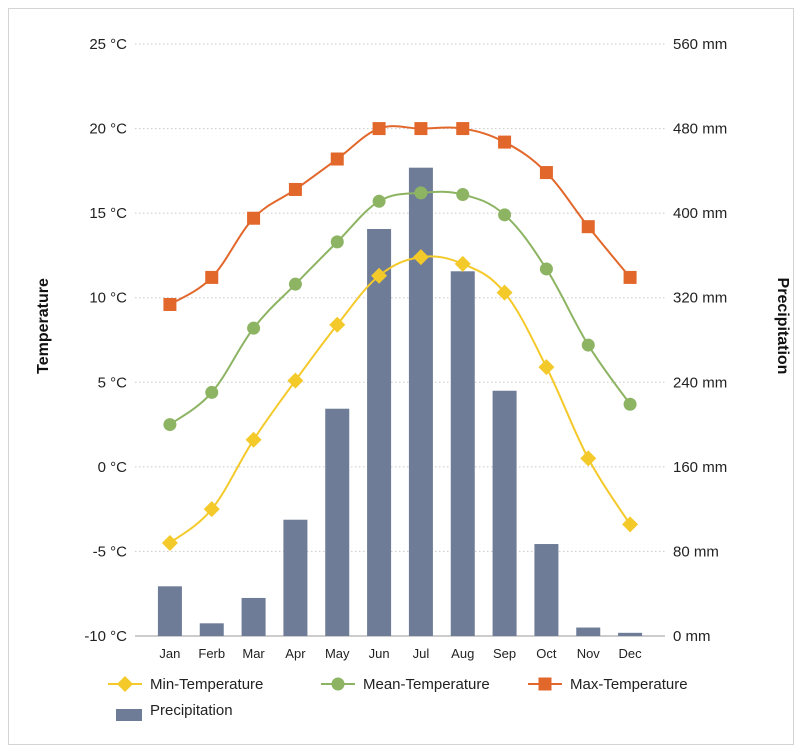 The width and height of the screenshot is (803, 753). What do you see at coordinates (108, 129) in the screenshot?
I see `y-left-tick-label: 20 °C` at bounding box center [108, 129].